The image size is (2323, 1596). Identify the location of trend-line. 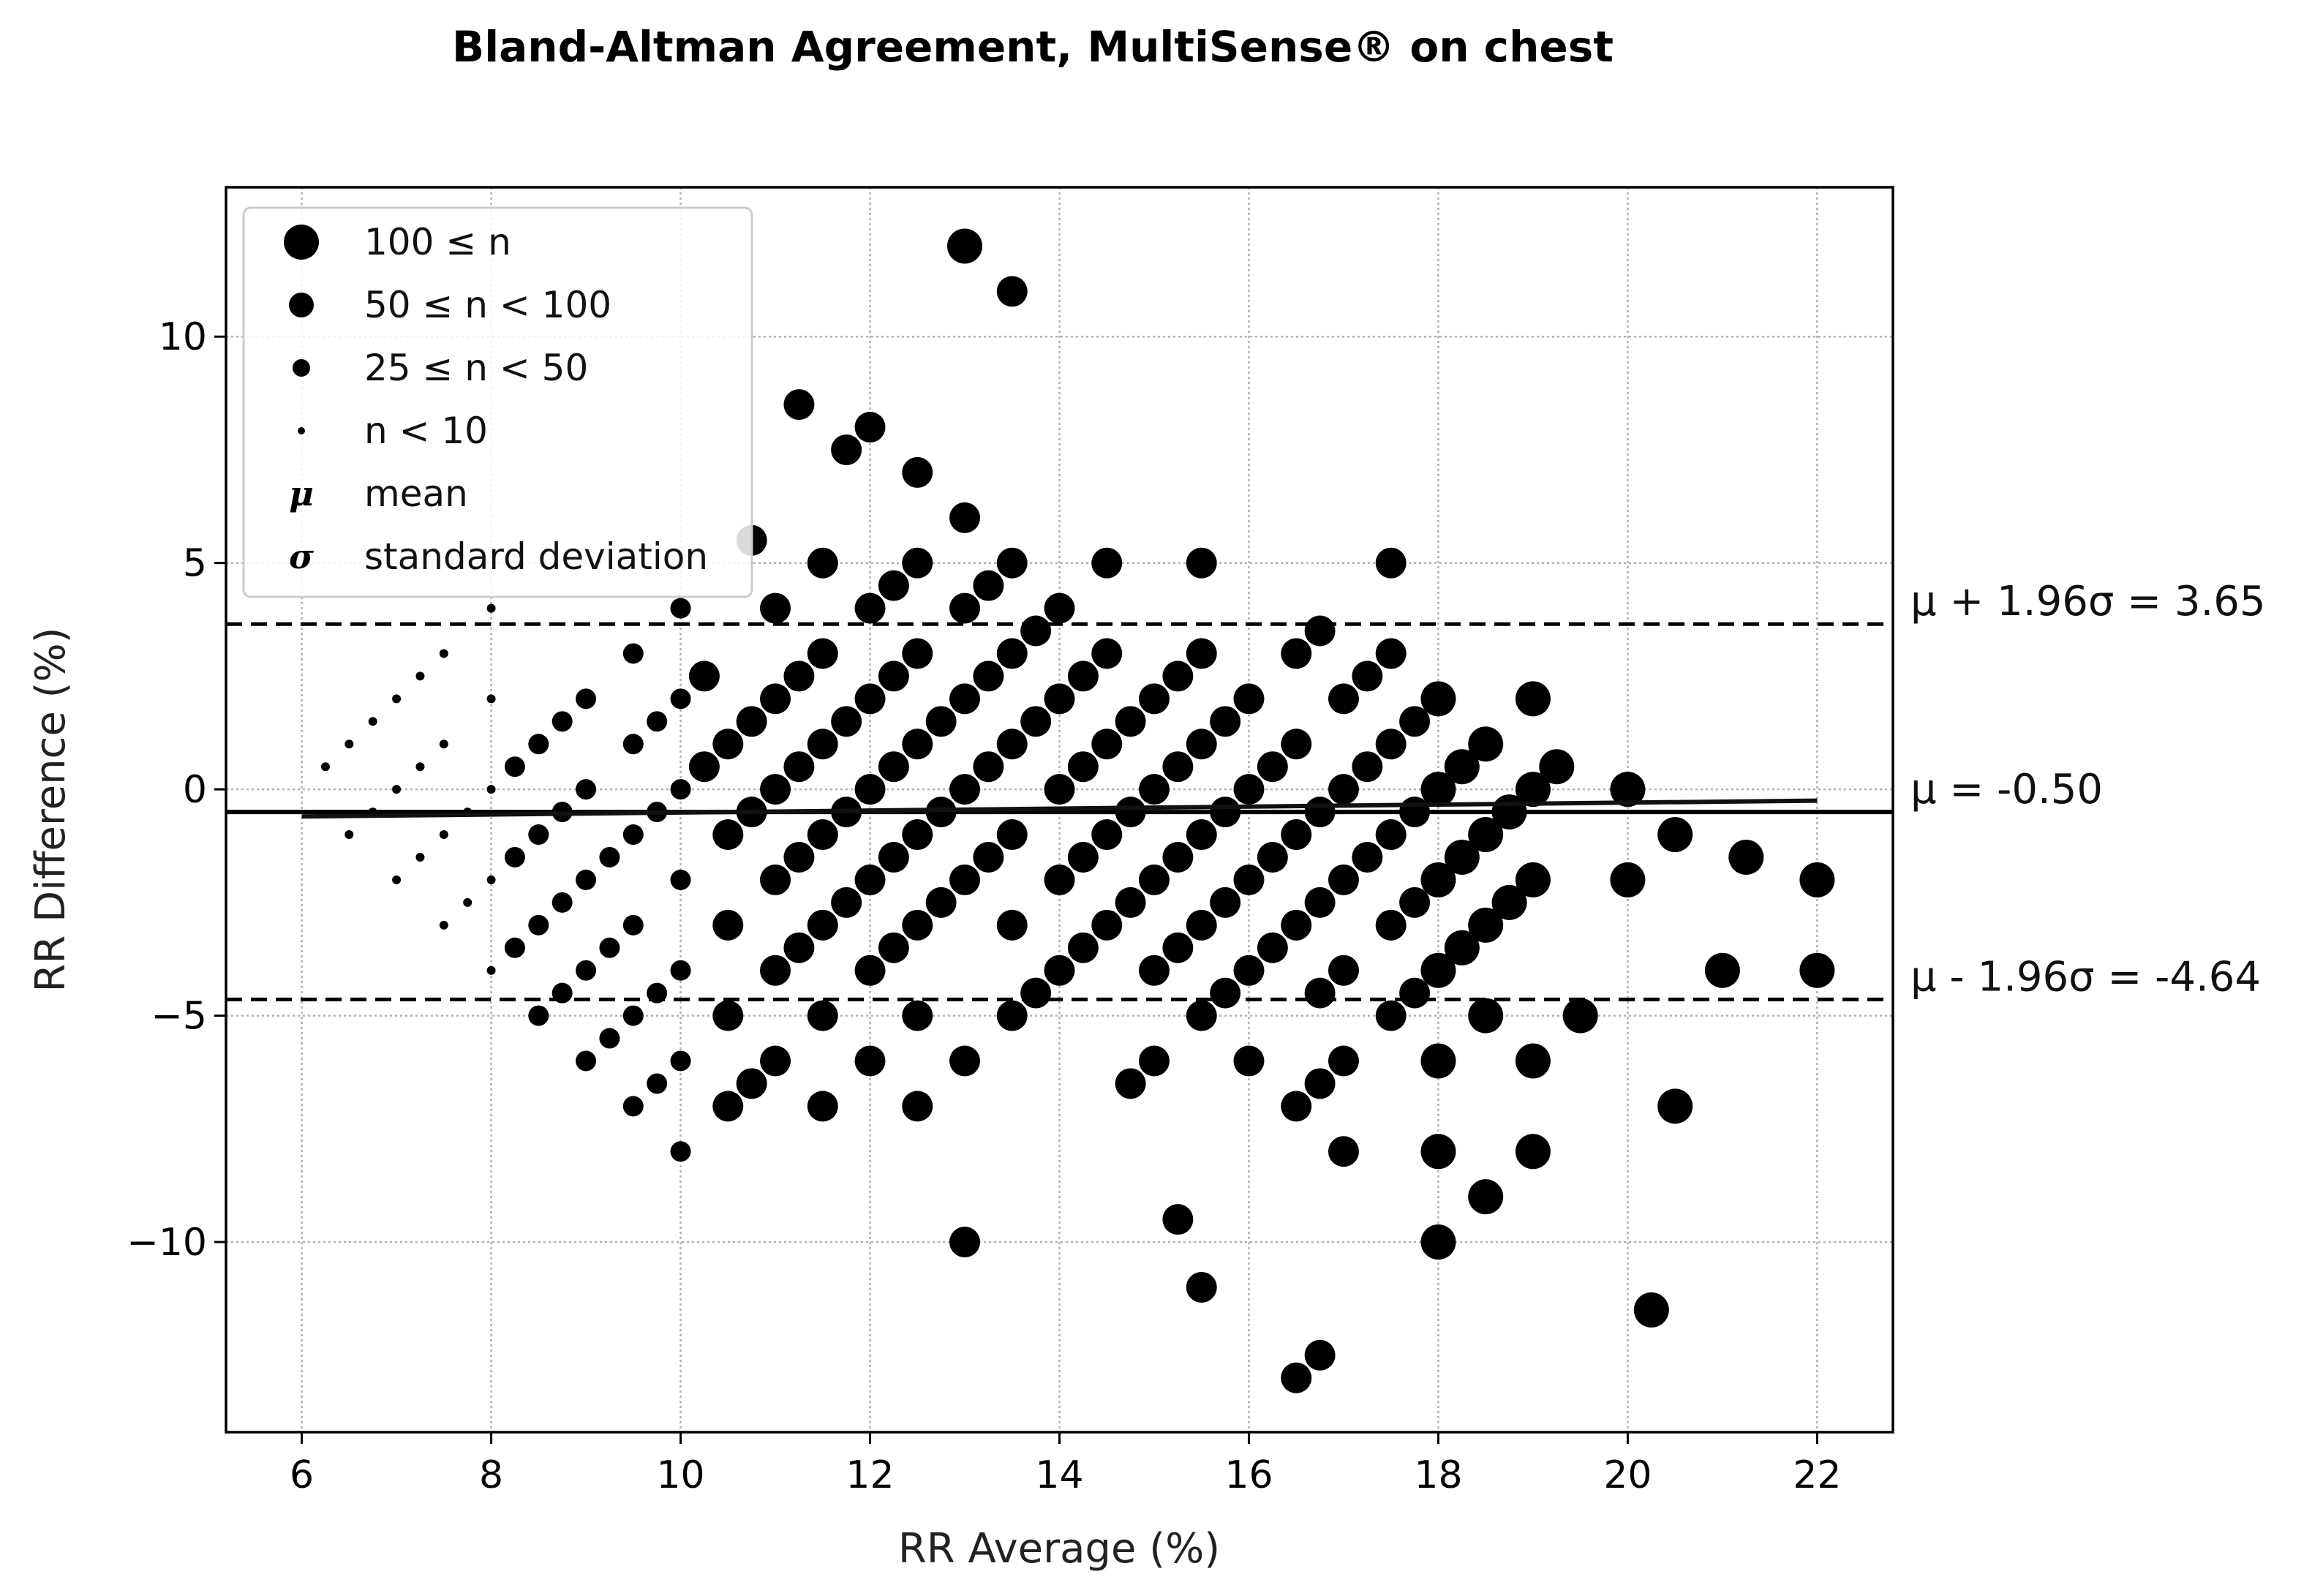
(1059, 808).